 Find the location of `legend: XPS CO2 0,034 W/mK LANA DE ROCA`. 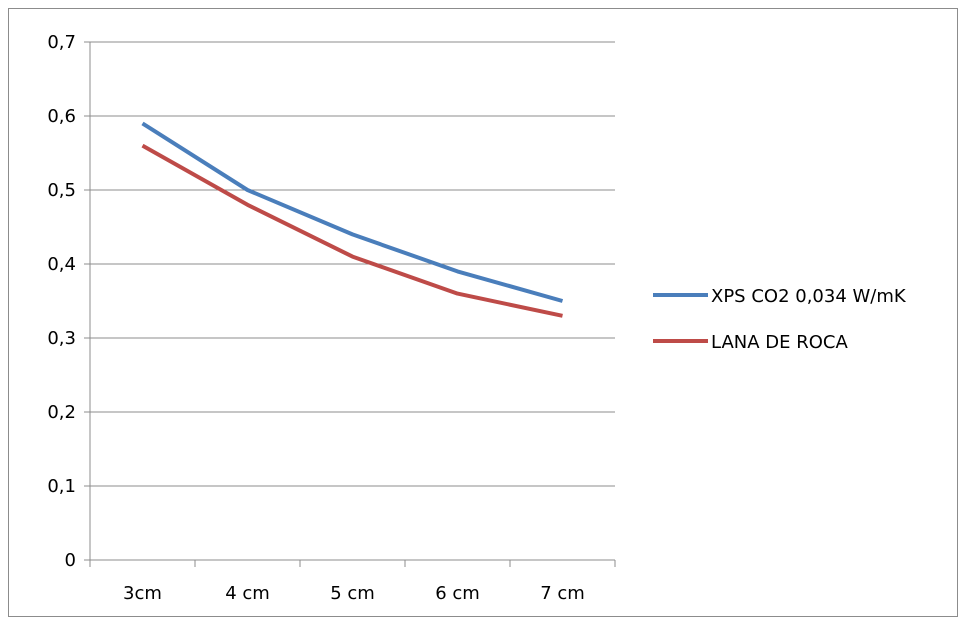

legend: XPS CO2 0,034 W/mK LANA DE ROCA is located at coordinates (780, 319).